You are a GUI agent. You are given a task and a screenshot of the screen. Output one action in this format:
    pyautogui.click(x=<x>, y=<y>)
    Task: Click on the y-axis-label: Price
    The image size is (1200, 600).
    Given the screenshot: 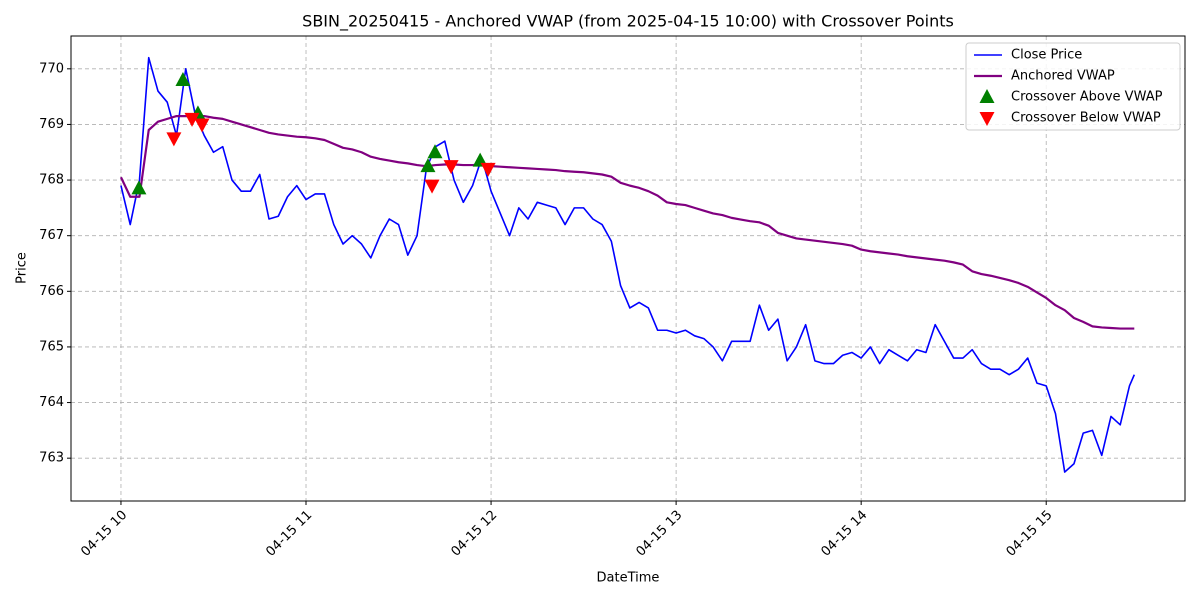 What is the action you would take?
    pyautogui.click(x=22, y=268)
    